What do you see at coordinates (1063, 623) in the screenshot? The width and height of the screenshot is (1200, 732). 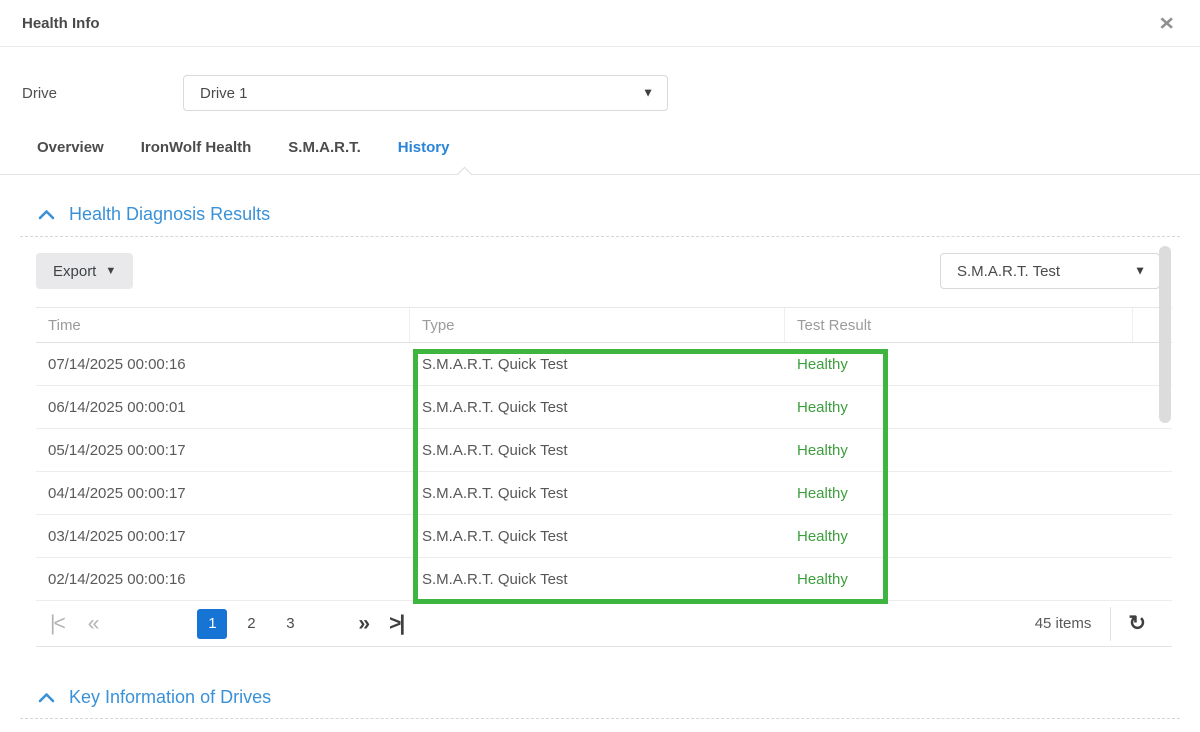 I see `items-count: 45 items` at bounding box center [1063, 623].